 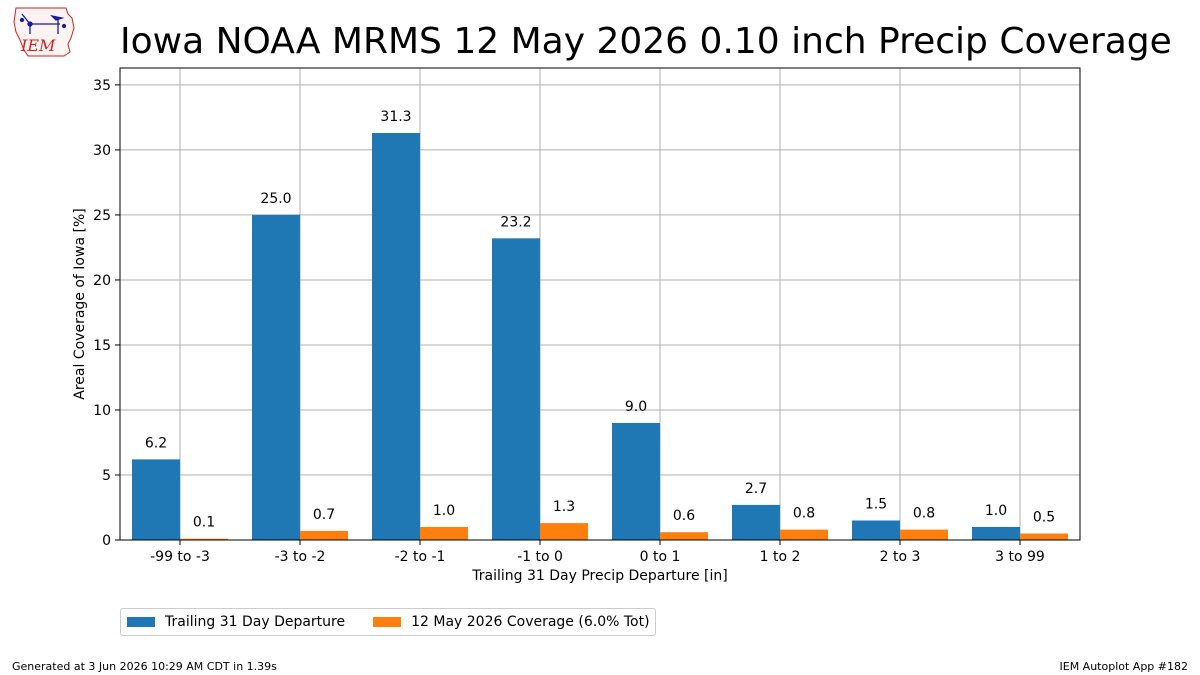 What do you see at coordinates (1124, 666) in the screenshot?
I see `app-label: IEM Autoplot App #182` at bounding box center [1124, 666].